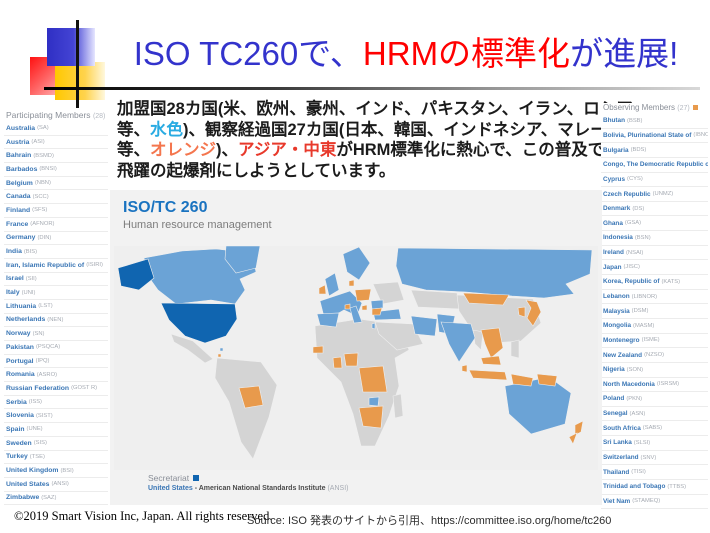 The image size is (710, 533). I want to click on member-code: (BSMD), so click(43, 155).